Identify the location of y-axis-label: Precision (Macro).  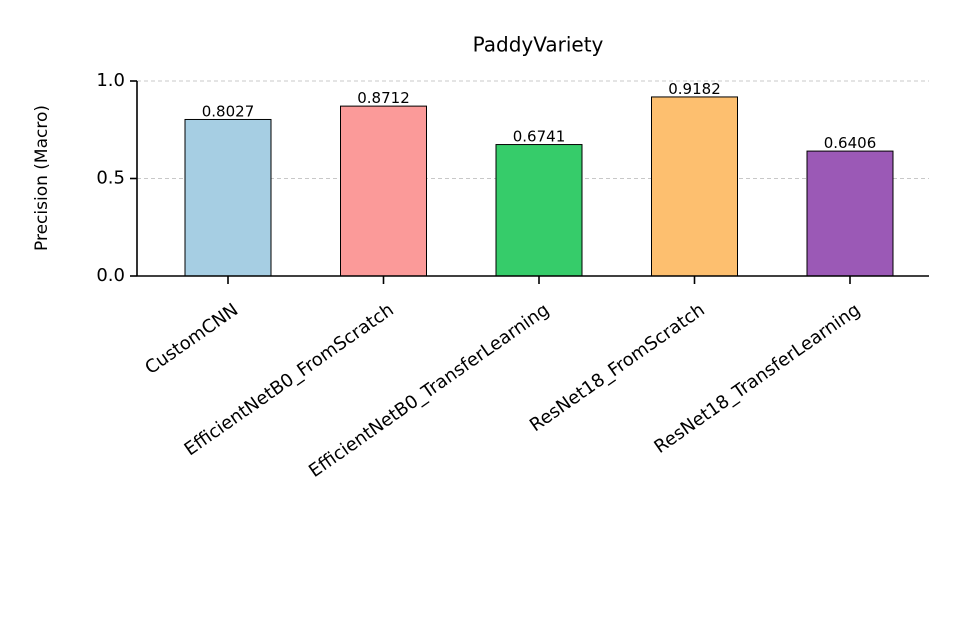
(42, 178).